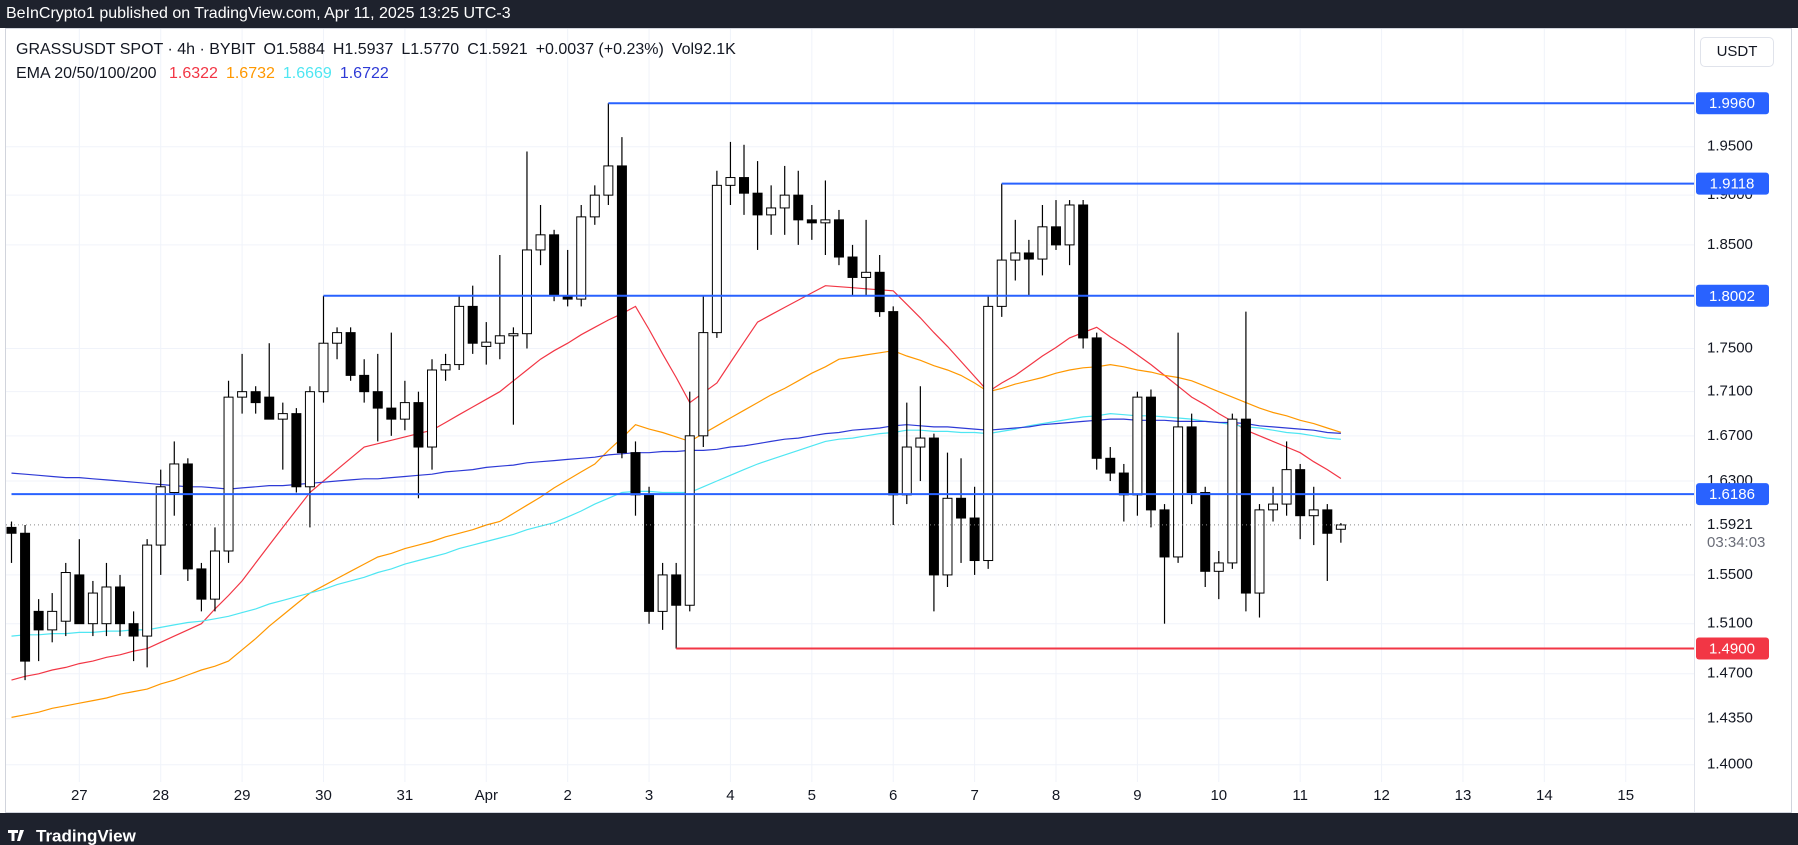  What do you see at coordinates (364, 73) in the screenshot?
I see `ema-value: 1.6722` at bounding box center [364, 73].